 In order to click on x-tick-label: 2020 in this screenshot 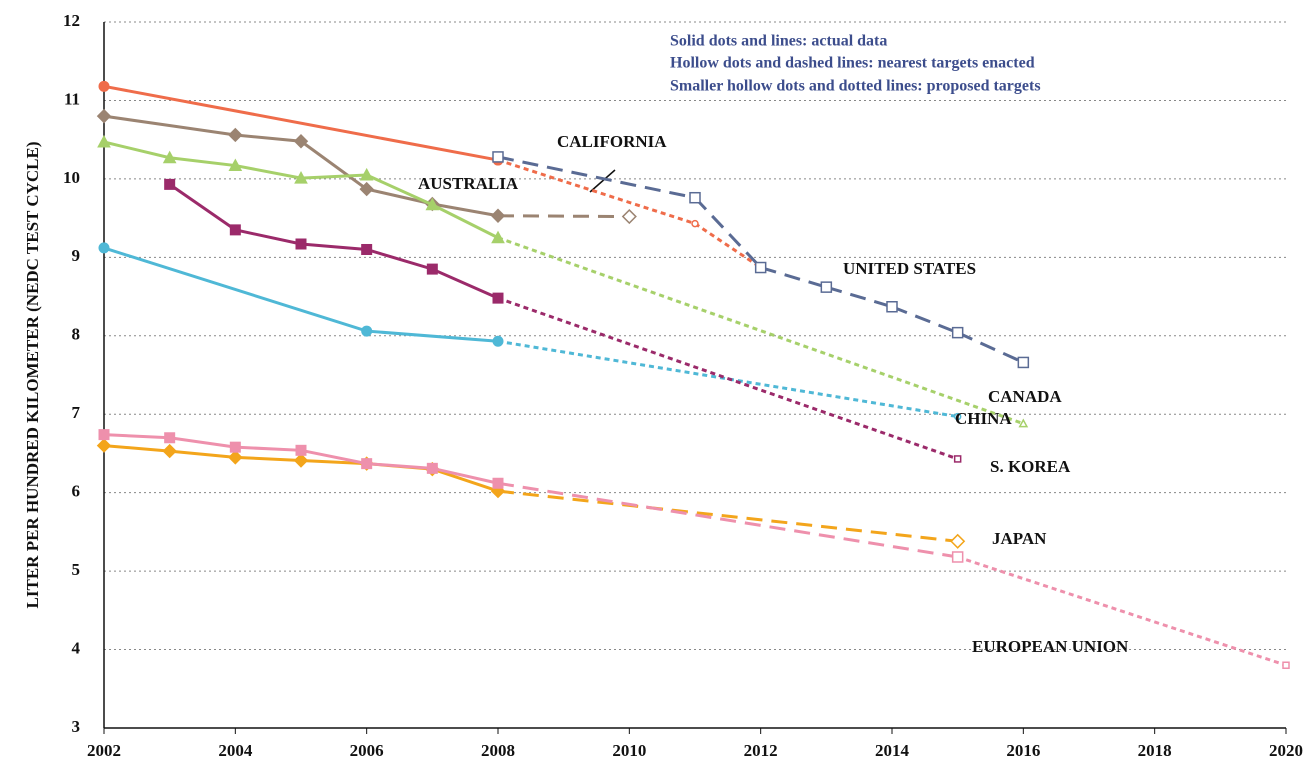, I will do `click(1286, 750)`.